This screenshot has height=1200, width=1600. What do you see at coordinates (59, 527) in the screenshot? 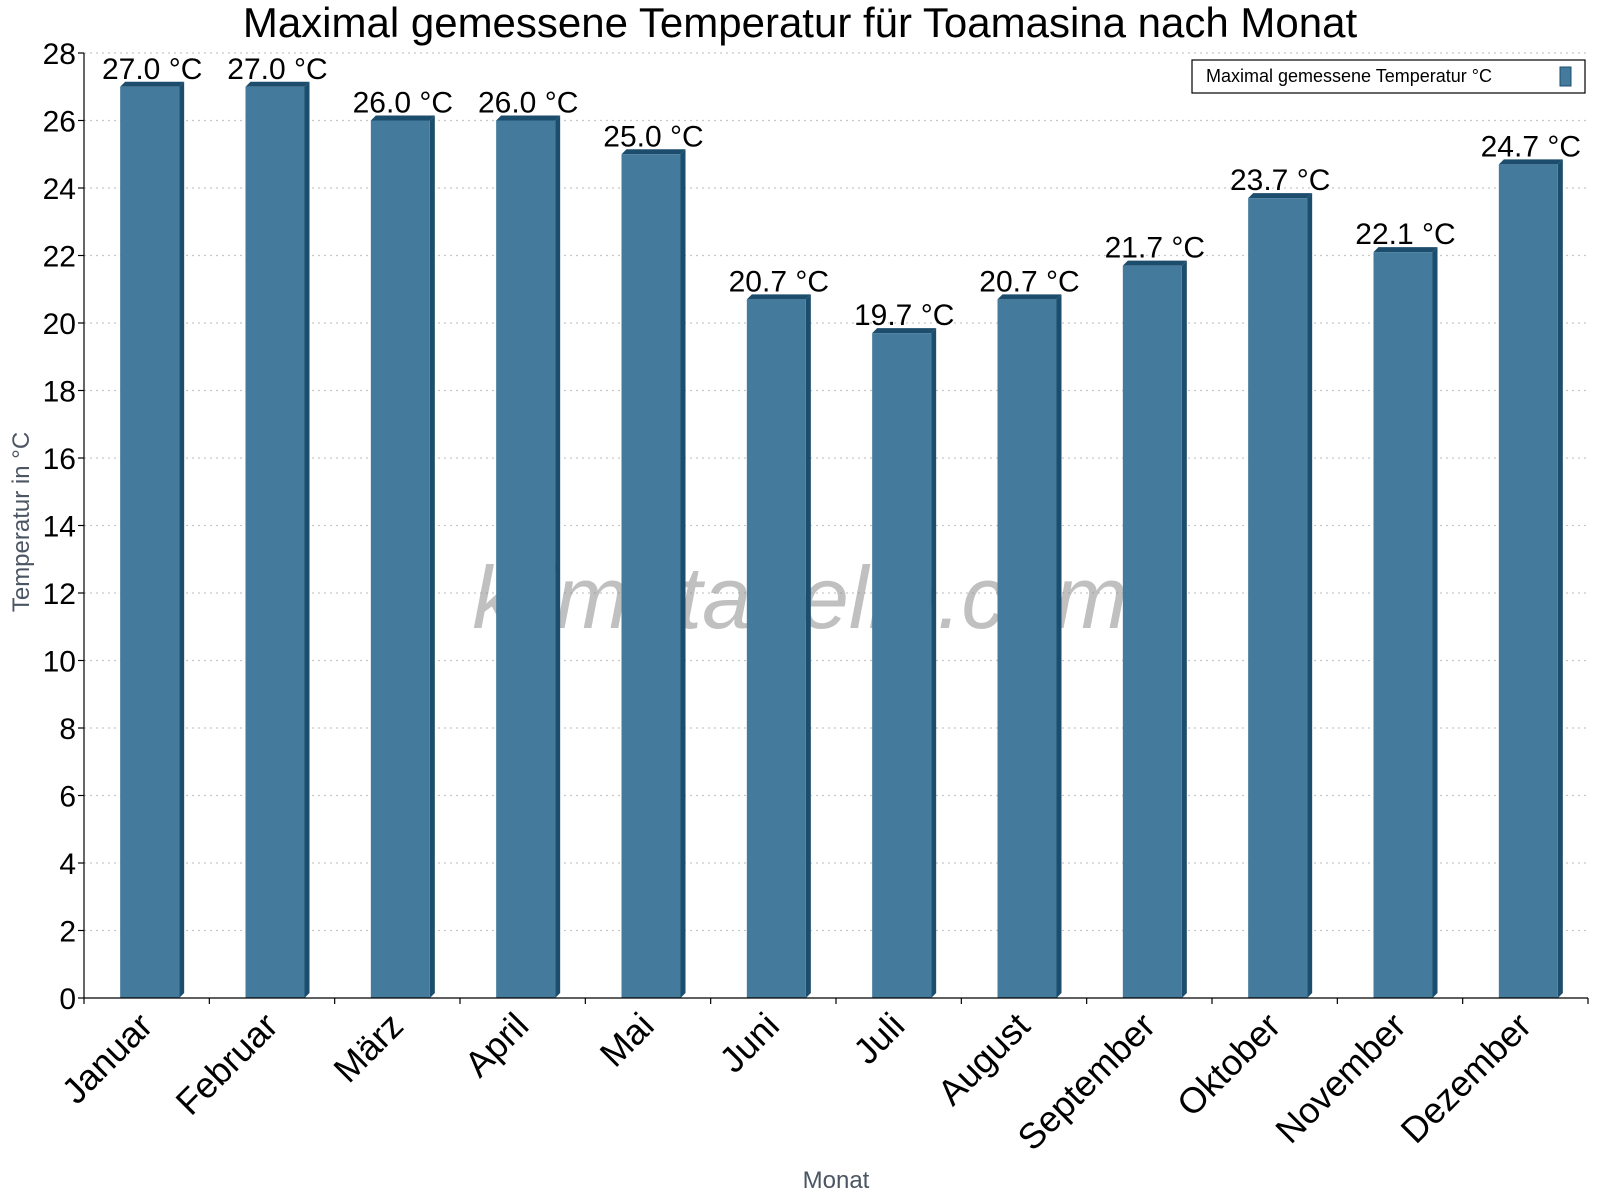
I see `y-tick-label: 14` at bounding box center [59, 527].